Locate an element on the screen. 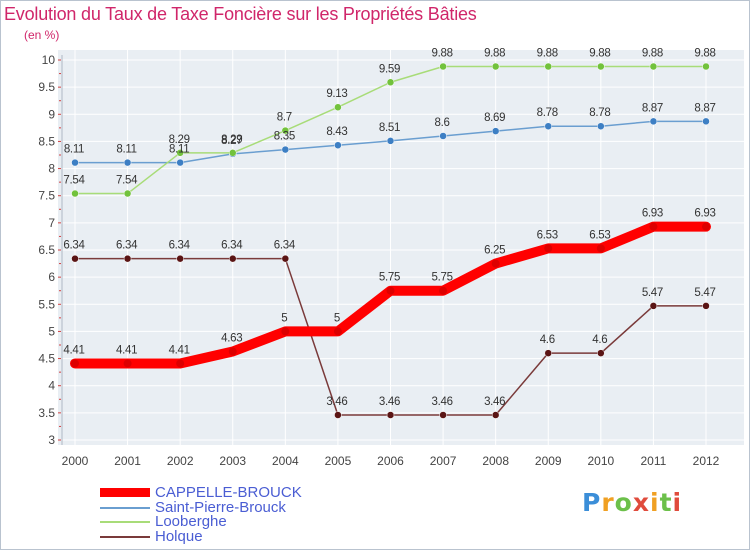 This screenshot has height=550, width=750. x-tick-label: 2005 is located at coordinates (338, 461).